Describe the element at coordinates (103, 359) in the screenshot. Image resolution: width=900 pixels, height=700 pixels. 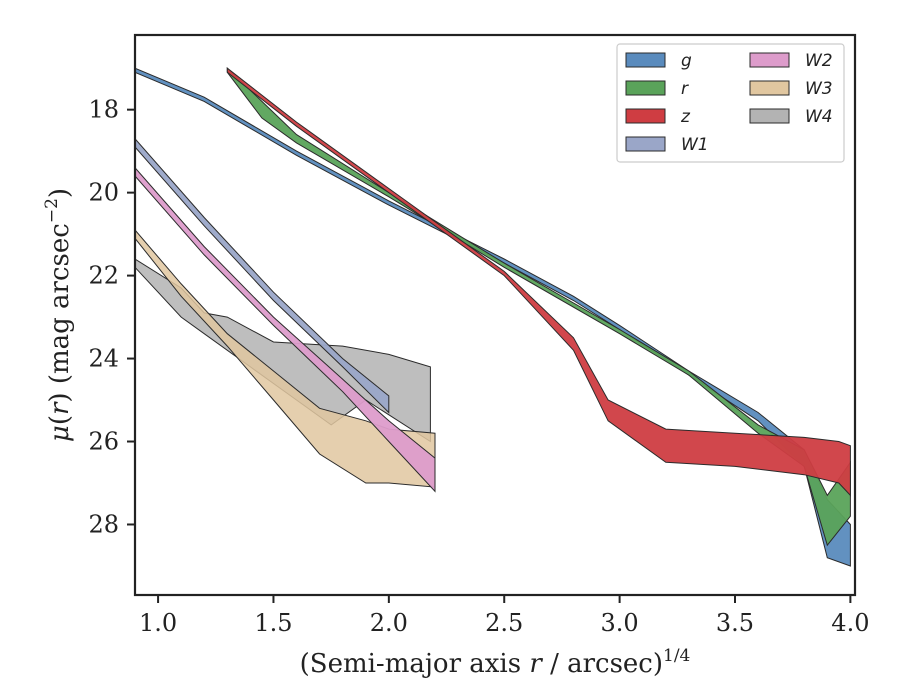
I see `y-tick-label: 24` at that location.